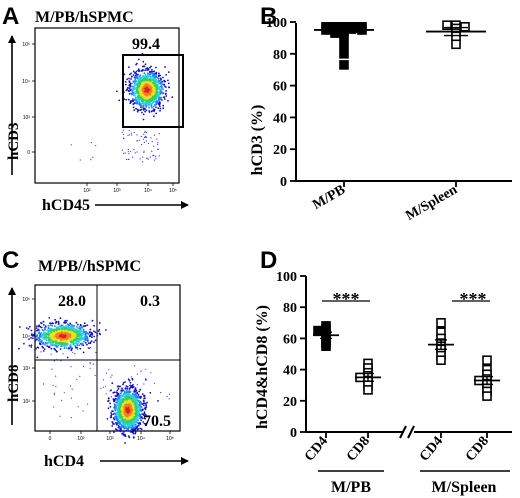  What do you see at coordinates (291, 355) in the screenshot?
I see `panel-d-y-ticks: 0 20 40 60 80 100` at bounding box center [291, 355].